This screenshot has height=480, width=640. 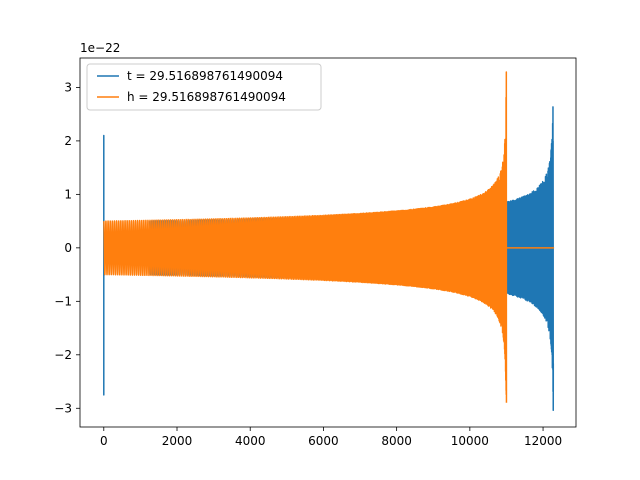 What do you see at coordinates (68, 141) in the screenshot?
I see `y-tick-label: 2` at bounding box center [68, 141].